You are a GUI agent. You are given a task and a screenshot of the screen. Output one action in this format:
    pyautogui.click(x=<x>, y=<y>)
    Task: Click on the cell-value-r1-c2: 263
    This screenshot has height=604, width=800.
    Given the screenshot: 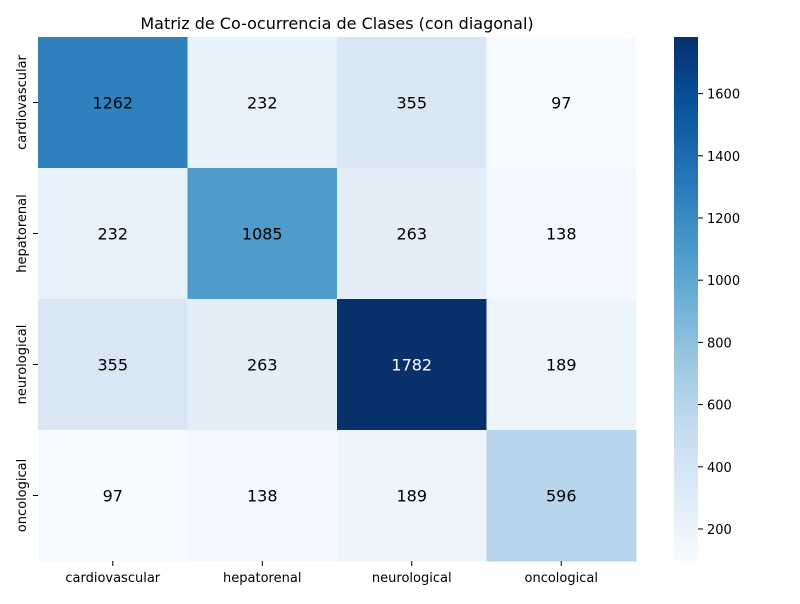 What is the action you would take?
    pyautogui.click(x=411, y=234)
    